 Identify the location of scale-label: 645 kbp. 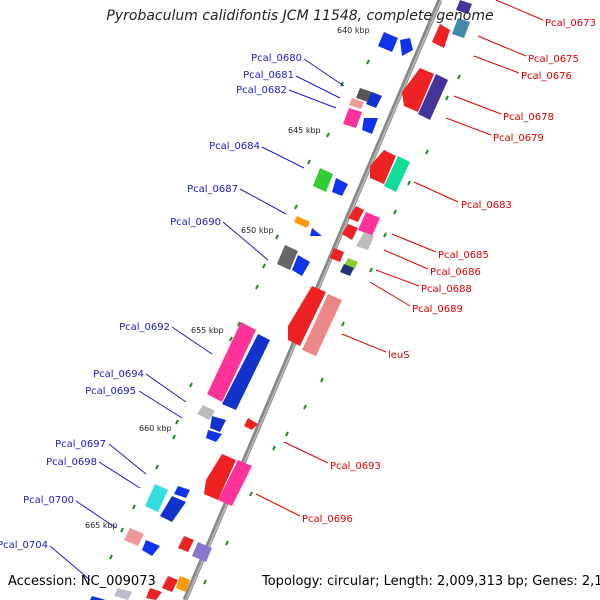
(304, 130).